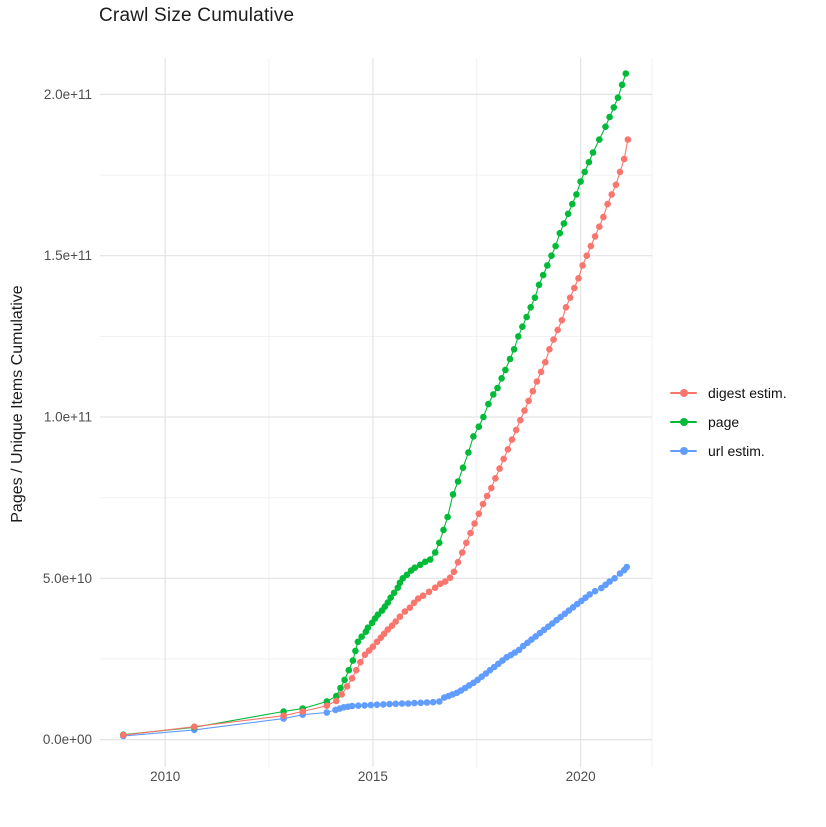  I want to click on y-tick-label: 1.5e+11, so click(68, 255).